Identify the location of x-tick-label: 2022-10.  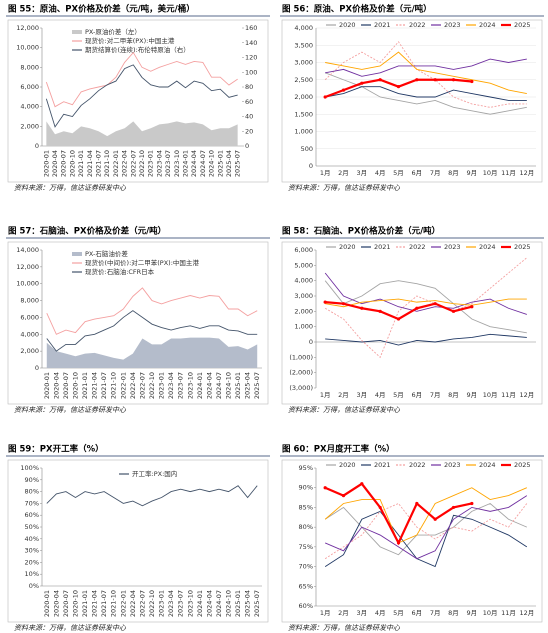
(152, 385).